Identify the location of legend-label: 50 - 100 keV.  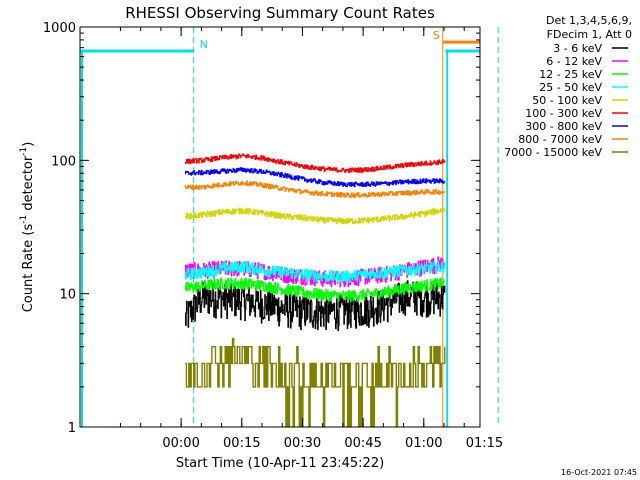
(567, 100).